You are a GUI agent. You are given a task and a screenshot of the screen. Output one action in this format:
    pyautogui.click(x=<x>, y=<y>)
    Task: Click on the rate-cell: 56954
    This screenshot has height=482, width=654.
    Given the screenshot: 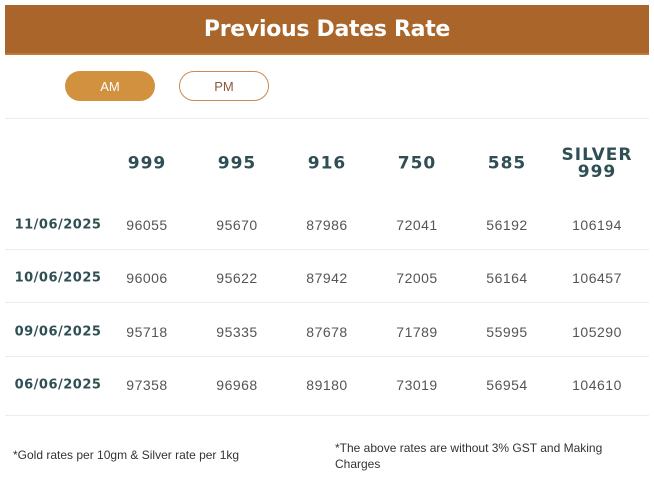 What is the action you would take?
    pyautogui.click(x=507, y=385)
    